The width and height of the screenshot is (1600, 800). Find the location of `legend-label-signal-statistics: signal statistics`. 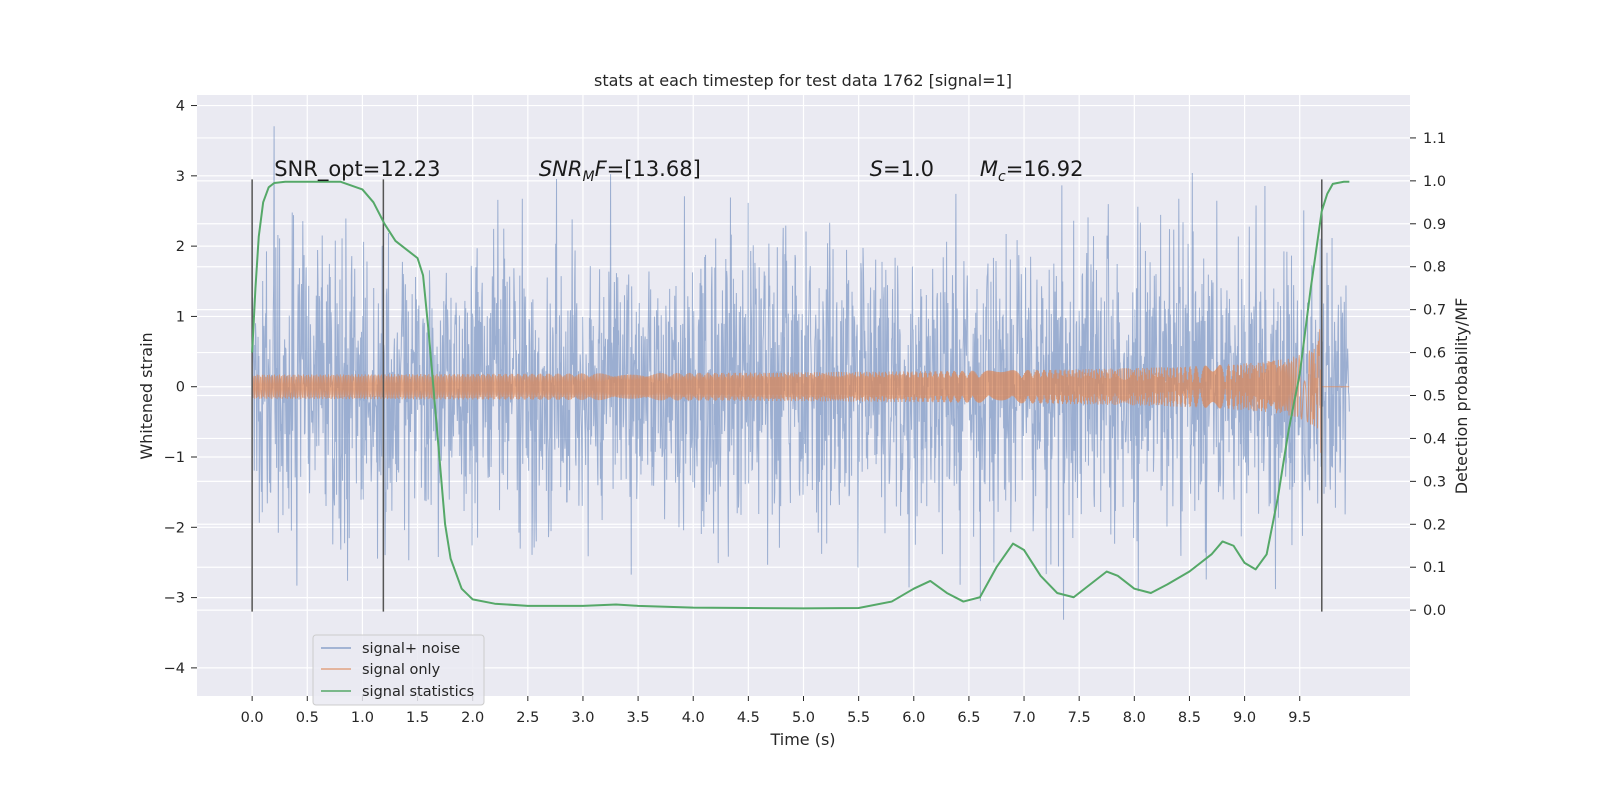

legend-label-signal-statistics: signal statistics is located at coordinates (418, 692).